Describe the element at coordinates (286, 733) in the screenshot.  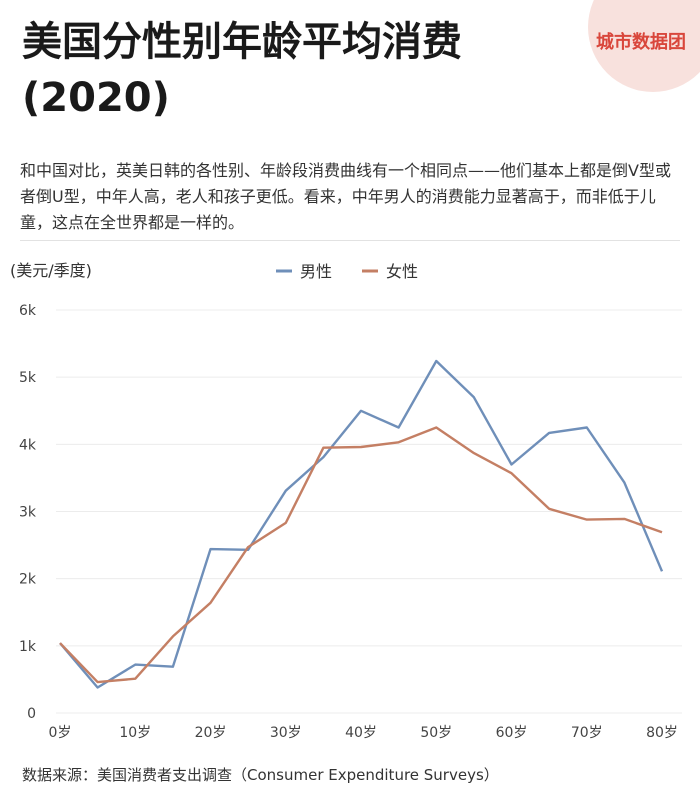
I see `x-tick-label: 30岁` at that location.